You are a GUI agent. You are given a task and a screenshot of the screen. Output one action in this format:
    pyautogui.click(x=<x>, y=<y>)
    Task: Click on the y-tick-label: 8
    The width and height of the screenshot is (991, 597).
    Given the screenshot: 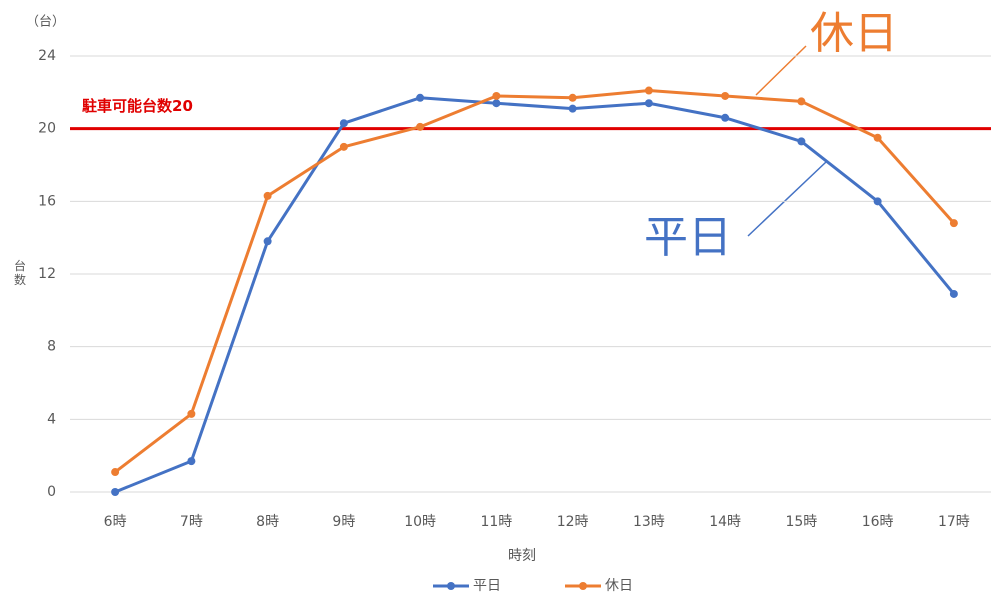 What is the action you would take?
    pyautogui.click(x=51, y=347)
    